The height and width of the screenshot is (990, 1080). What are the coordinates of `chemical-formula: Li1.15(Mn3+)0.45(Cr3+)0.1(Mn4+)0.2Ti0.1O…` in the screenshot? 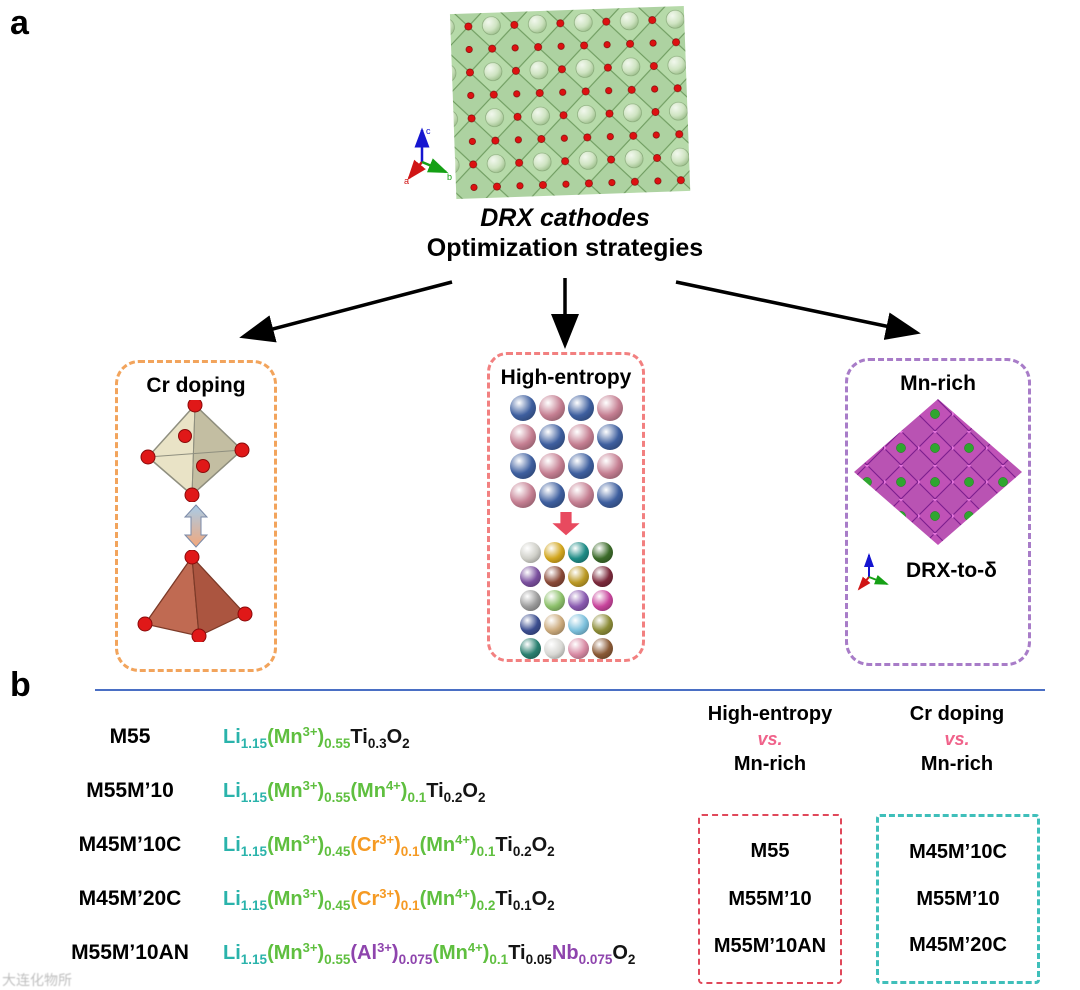 It's located at (389, 899).